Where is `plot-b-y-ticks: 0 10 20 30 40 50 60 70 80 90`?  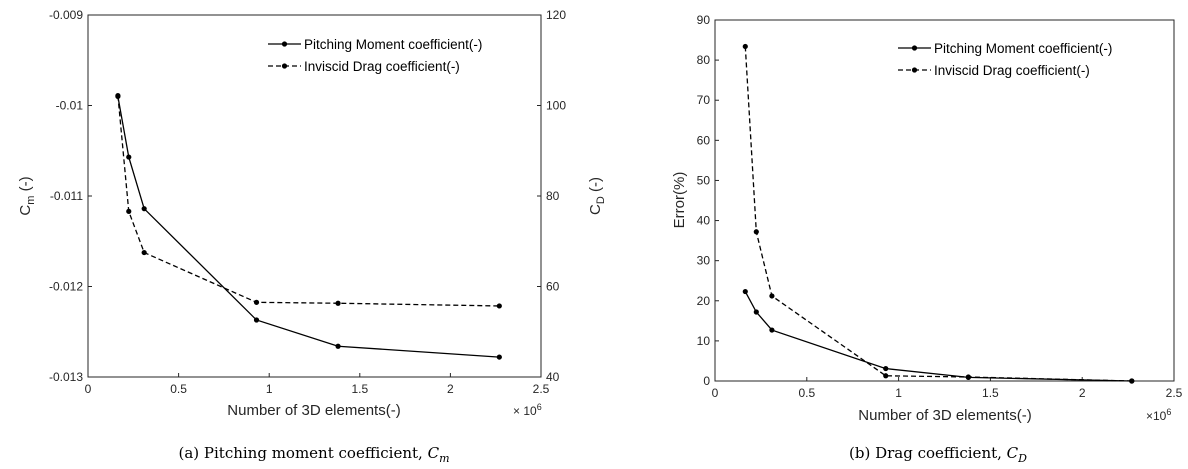 plot-b-y-ticks: 0 10 20 30 40 50 60 70 80 90 is located at coordinates (708, 200).